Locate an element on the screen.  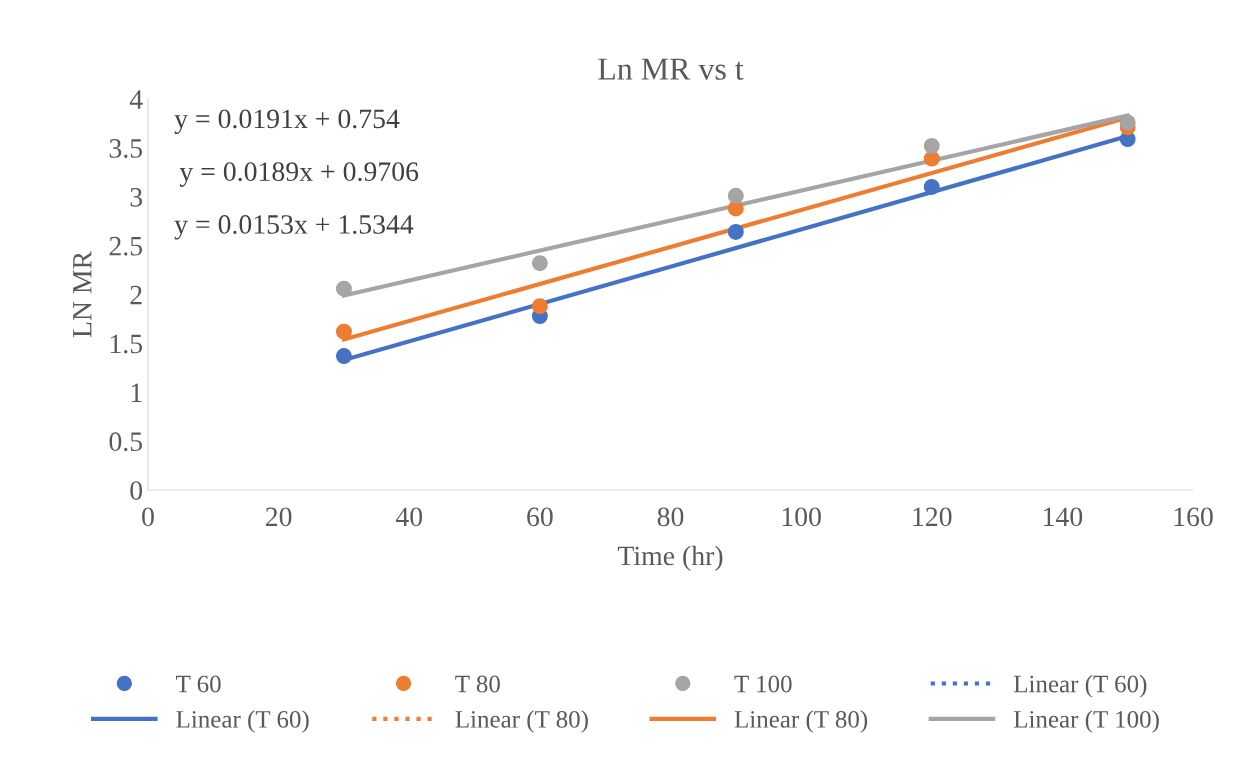
legend-label: T 100 is located at coordinates (763, 684).